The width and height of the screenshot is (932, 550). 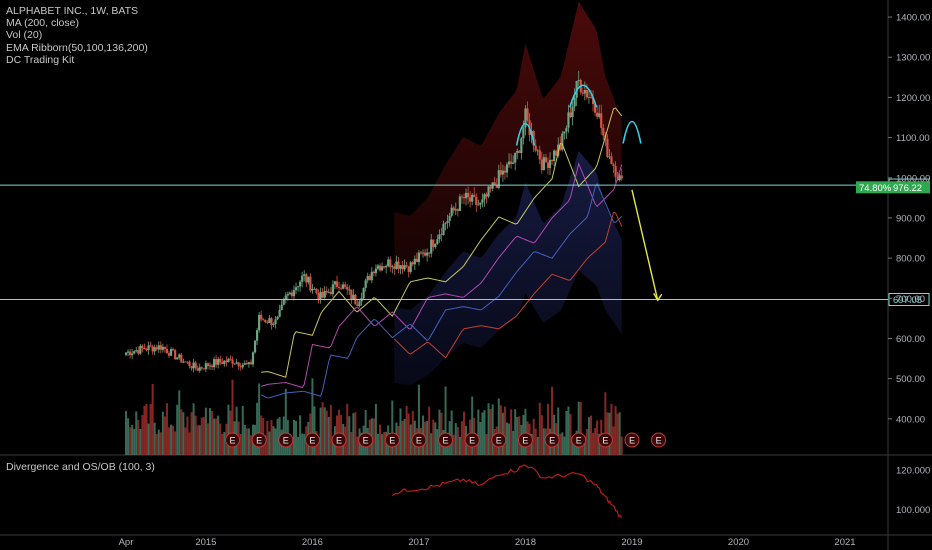 What do you see at coordinates (42, 23) in the screenshot?
I see `legend-ma: MA (200, close)` at bounding box center [42, 23].